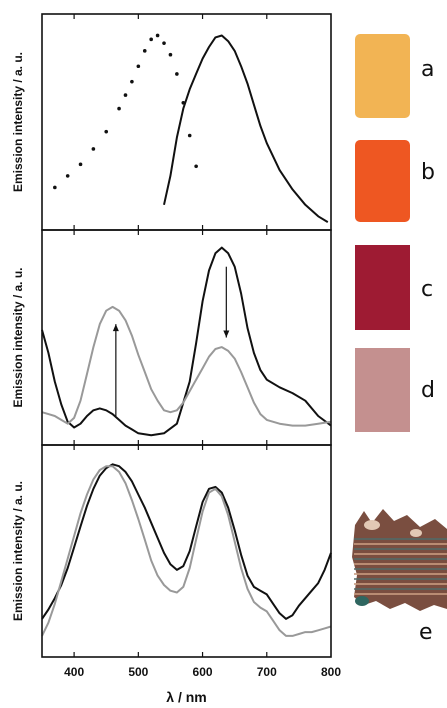 The height and width of the screenshot is (708, 447). I want to click on swatch-e, so click(399, 560).